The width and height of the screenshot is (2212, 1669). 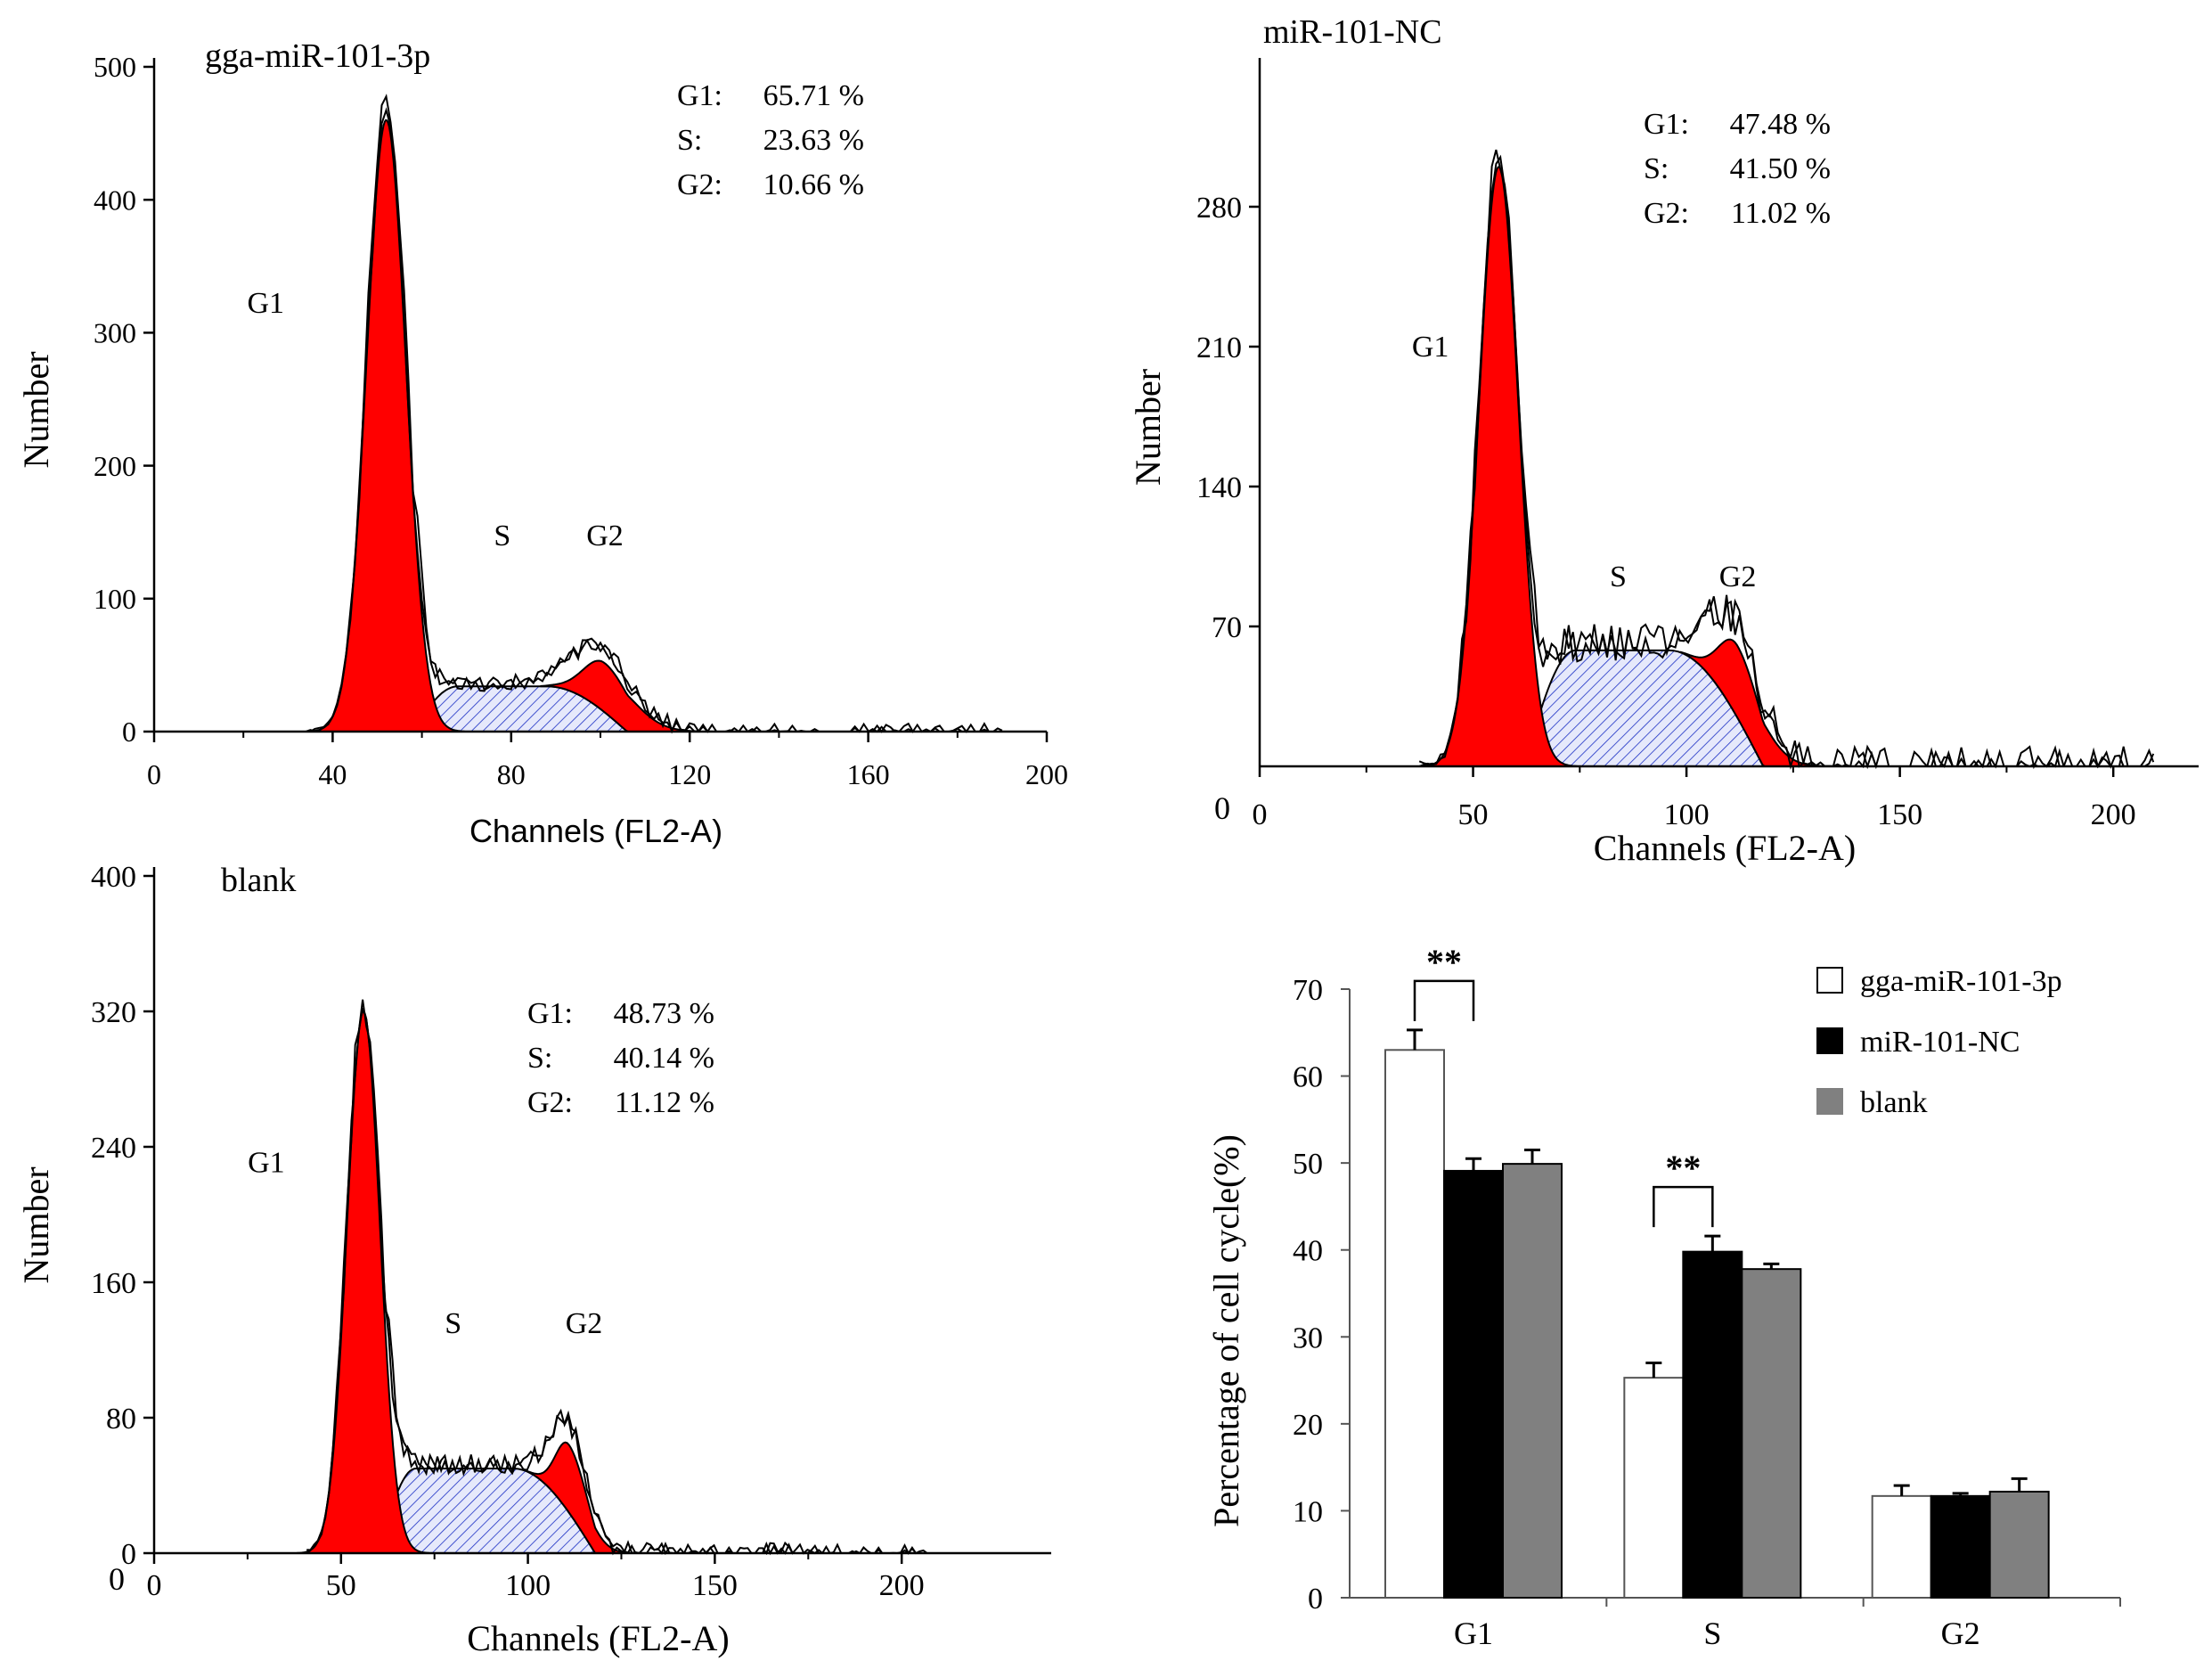 I want to click on stat-value: 65.71 %, so click(x=814, y=95).